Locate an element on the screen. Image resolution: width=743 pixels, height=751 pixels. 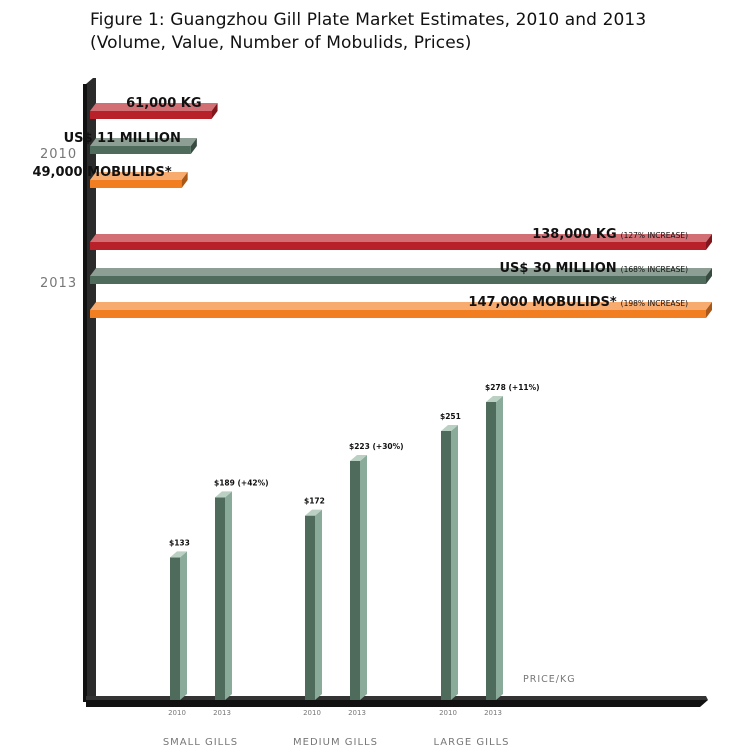
hbar-mobulids-2013-top is located at coordinates (401, 306).